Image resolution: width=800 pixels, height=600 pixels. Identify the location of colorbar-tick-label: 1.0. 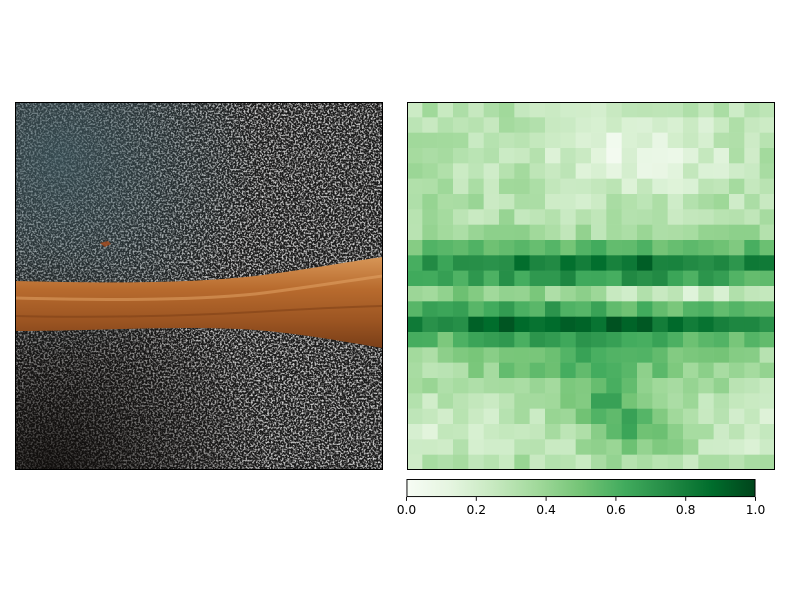
(756, 510).